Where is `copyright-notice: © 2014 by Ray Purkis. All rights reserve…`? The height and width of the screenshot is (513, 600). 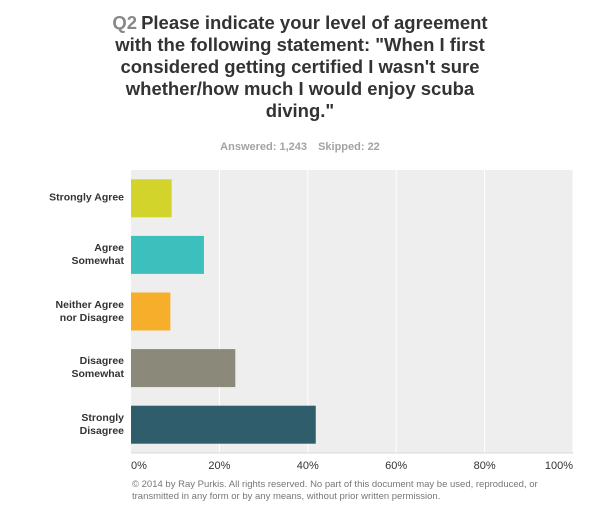 copyright-notice: © 2014 by Ray Purkis. All rights reserve… is located at coordinates (335, 490).